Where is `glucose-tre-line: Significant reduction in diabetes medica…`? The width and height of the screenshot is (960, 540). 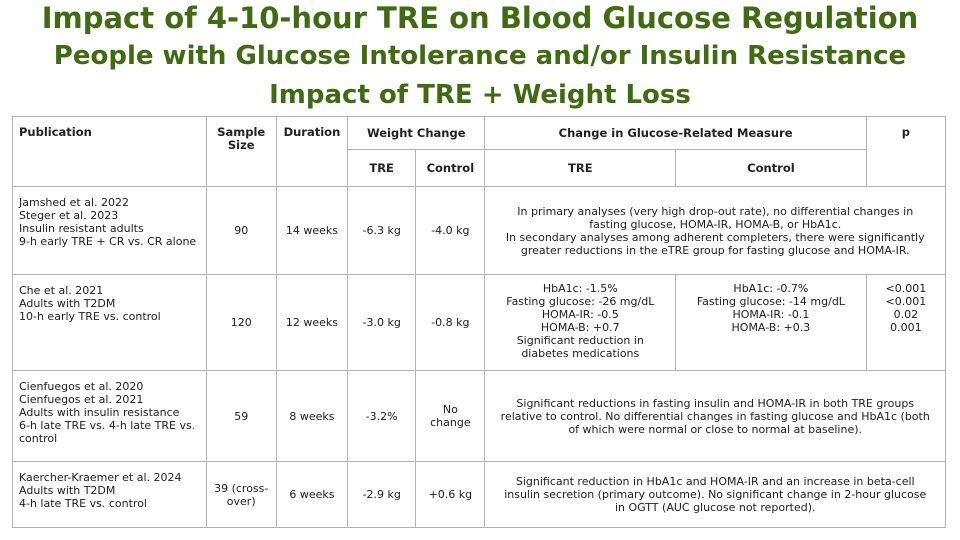
glucose-tre-line: Significant reduction in diabetes medica… is located at coordinates (580, 347).